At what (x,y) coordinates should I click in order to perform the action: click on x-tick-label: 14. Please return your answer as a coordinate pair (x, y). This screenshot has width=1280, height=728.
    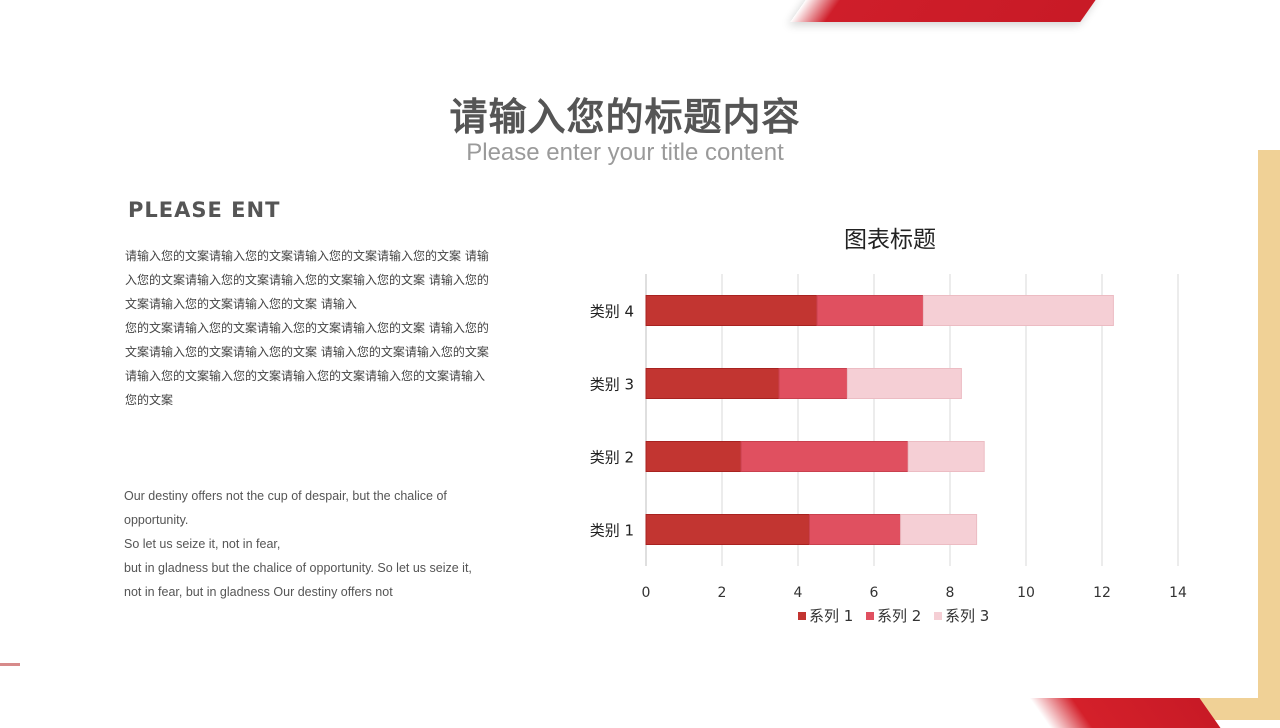
    Looking at the image, I should click on (1178, 593).